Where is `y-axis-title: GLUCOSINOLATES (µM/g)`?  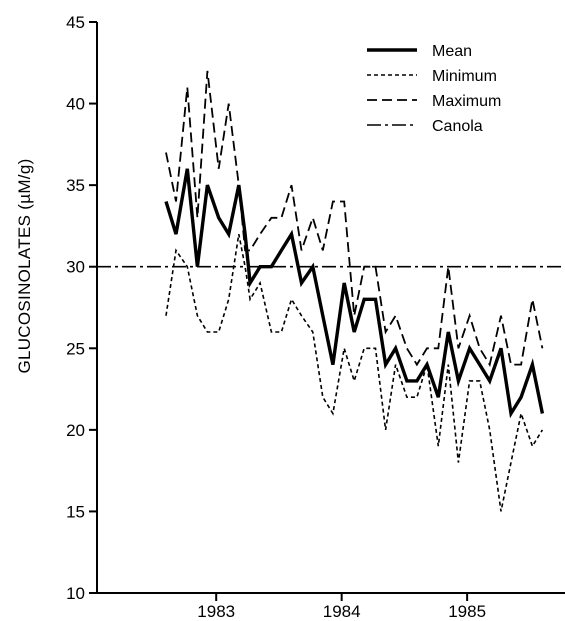 y-axis-title: GLUCOSINOLATES (µM/g) is located at coordinates (24, 265).